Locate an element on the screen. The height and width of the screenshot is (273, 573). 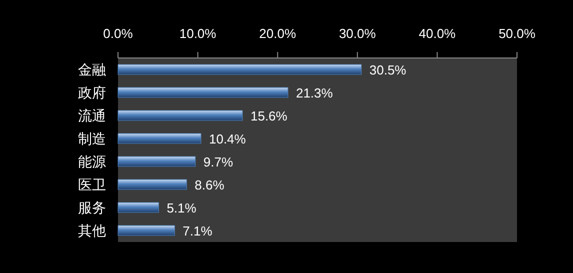
x-tick-label: 10.0% is located at coordinates (198, 33).